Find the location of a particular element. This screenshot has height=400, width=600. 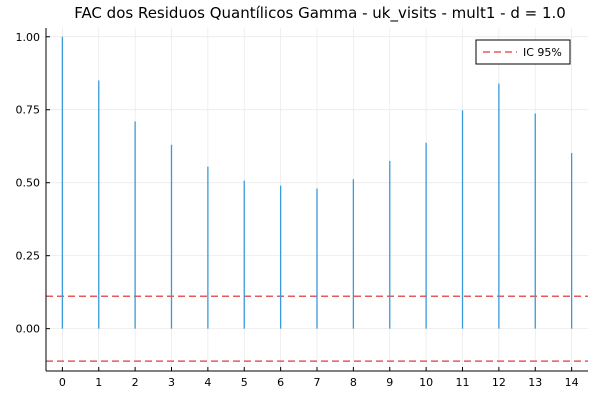

x-tick-label: 9 is located at coordinates (389, 382).